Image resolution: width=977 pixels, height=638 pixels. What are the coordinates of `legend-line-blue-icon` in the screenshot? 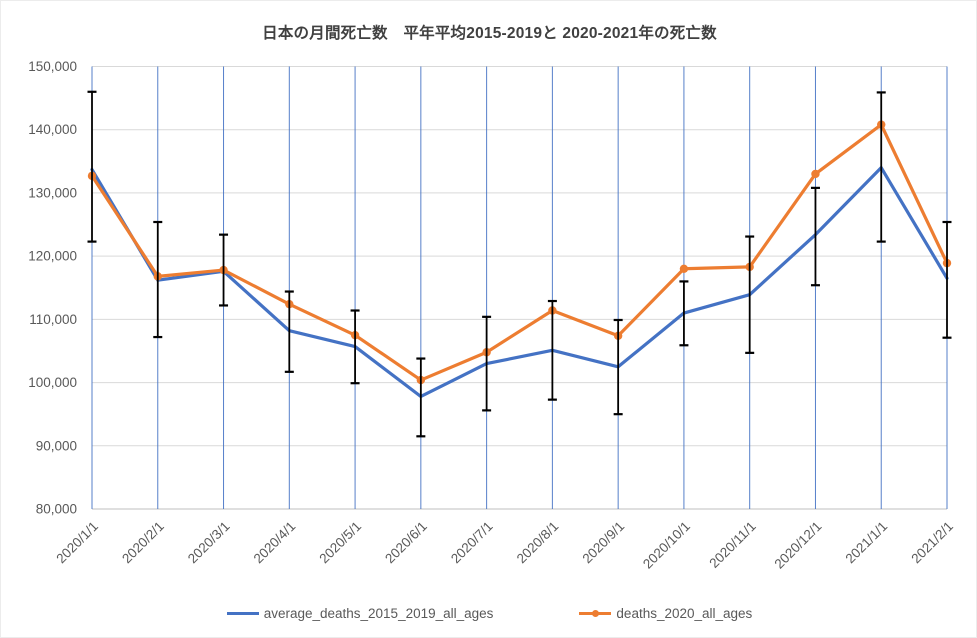 It's located at (242, 613).